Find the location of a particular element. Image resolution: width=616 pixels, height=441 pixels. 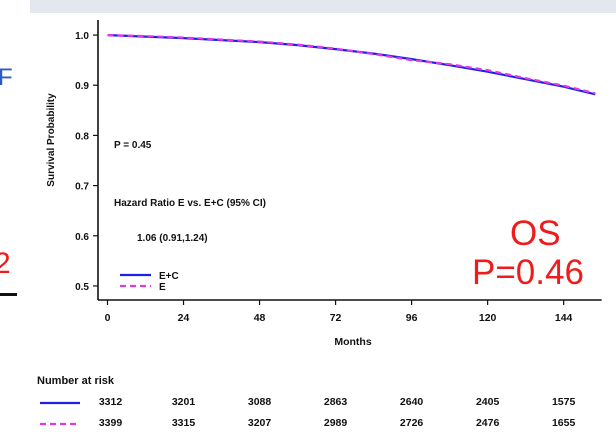

y-tick-label: 0.7 is located at coordinates (82, 187).